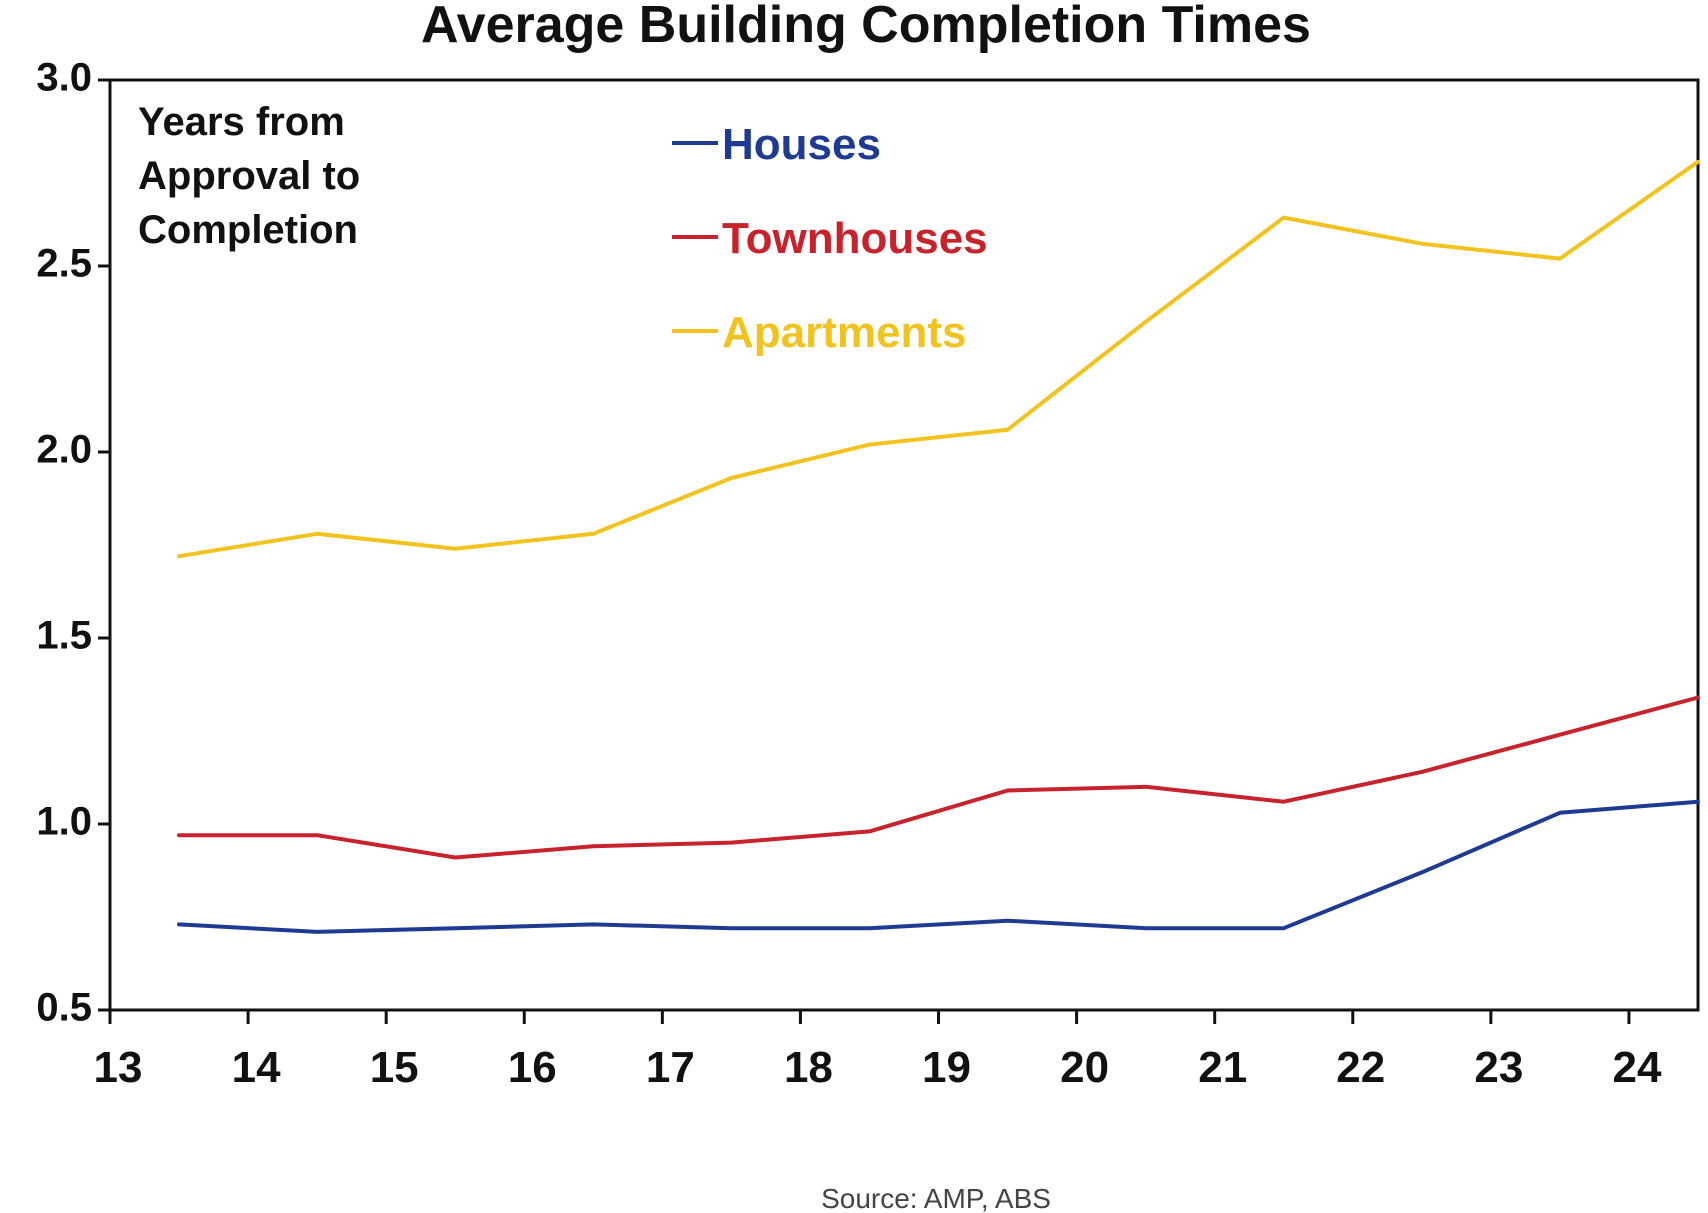 This screenshot has height=1213, width=1708. What do you see at coordinates (946, 1067) in the screenshot?
I see `x-tick-label: 19` at bounding box center [946, 1067].